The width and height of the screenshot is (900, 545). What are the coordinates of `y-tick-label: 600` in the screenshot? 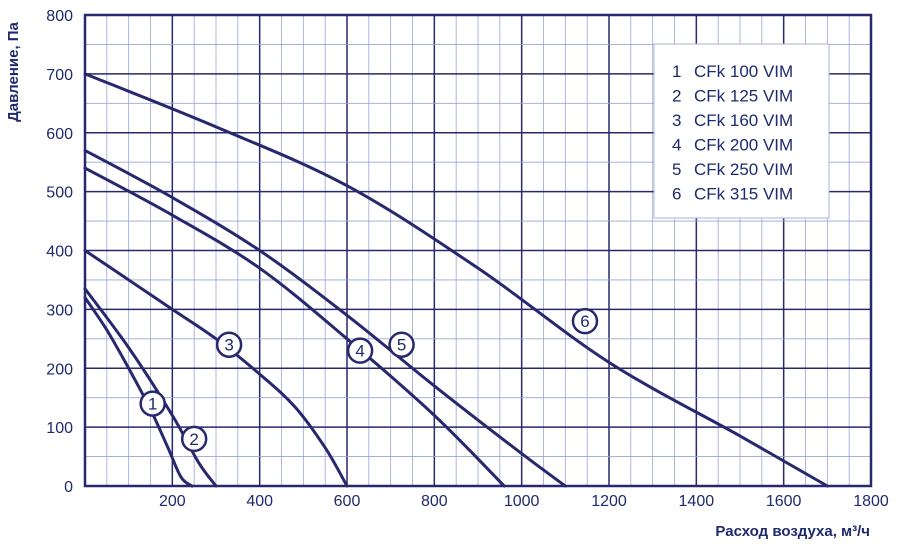 It's located at (59, 134).